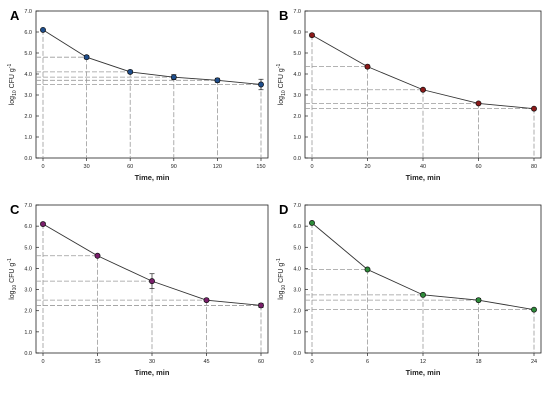  What do you see at coordinates (97, 362) in the screenshot?
I see `x-tick-label: 15` at bounding box center [97, 362].